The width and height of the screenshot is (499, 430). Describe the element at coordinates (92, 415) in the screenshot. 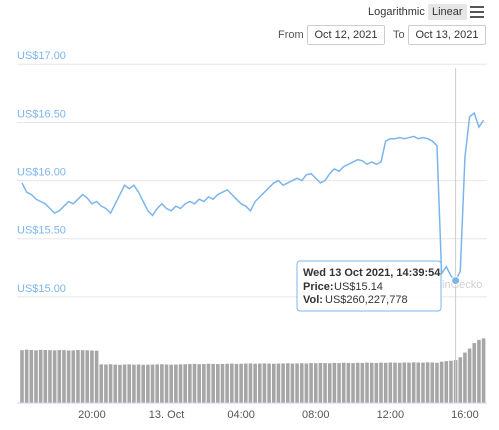

I see `x-tick-label: 20:00` at that location.